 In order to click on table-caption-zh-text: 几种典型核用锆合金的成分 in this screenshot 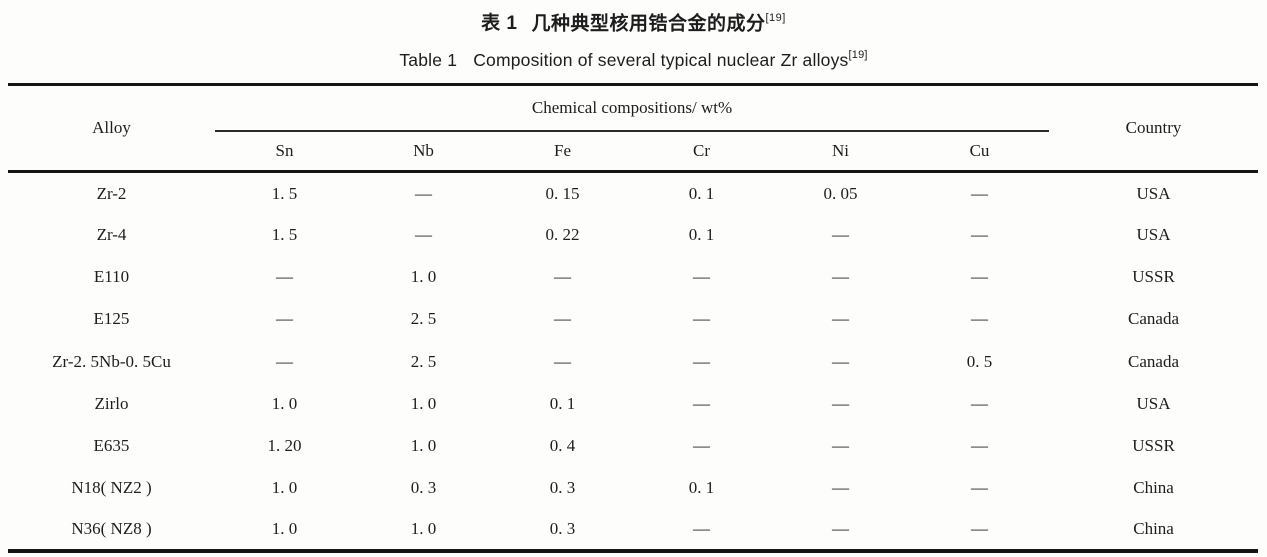, I will do `click(648, 24)`.